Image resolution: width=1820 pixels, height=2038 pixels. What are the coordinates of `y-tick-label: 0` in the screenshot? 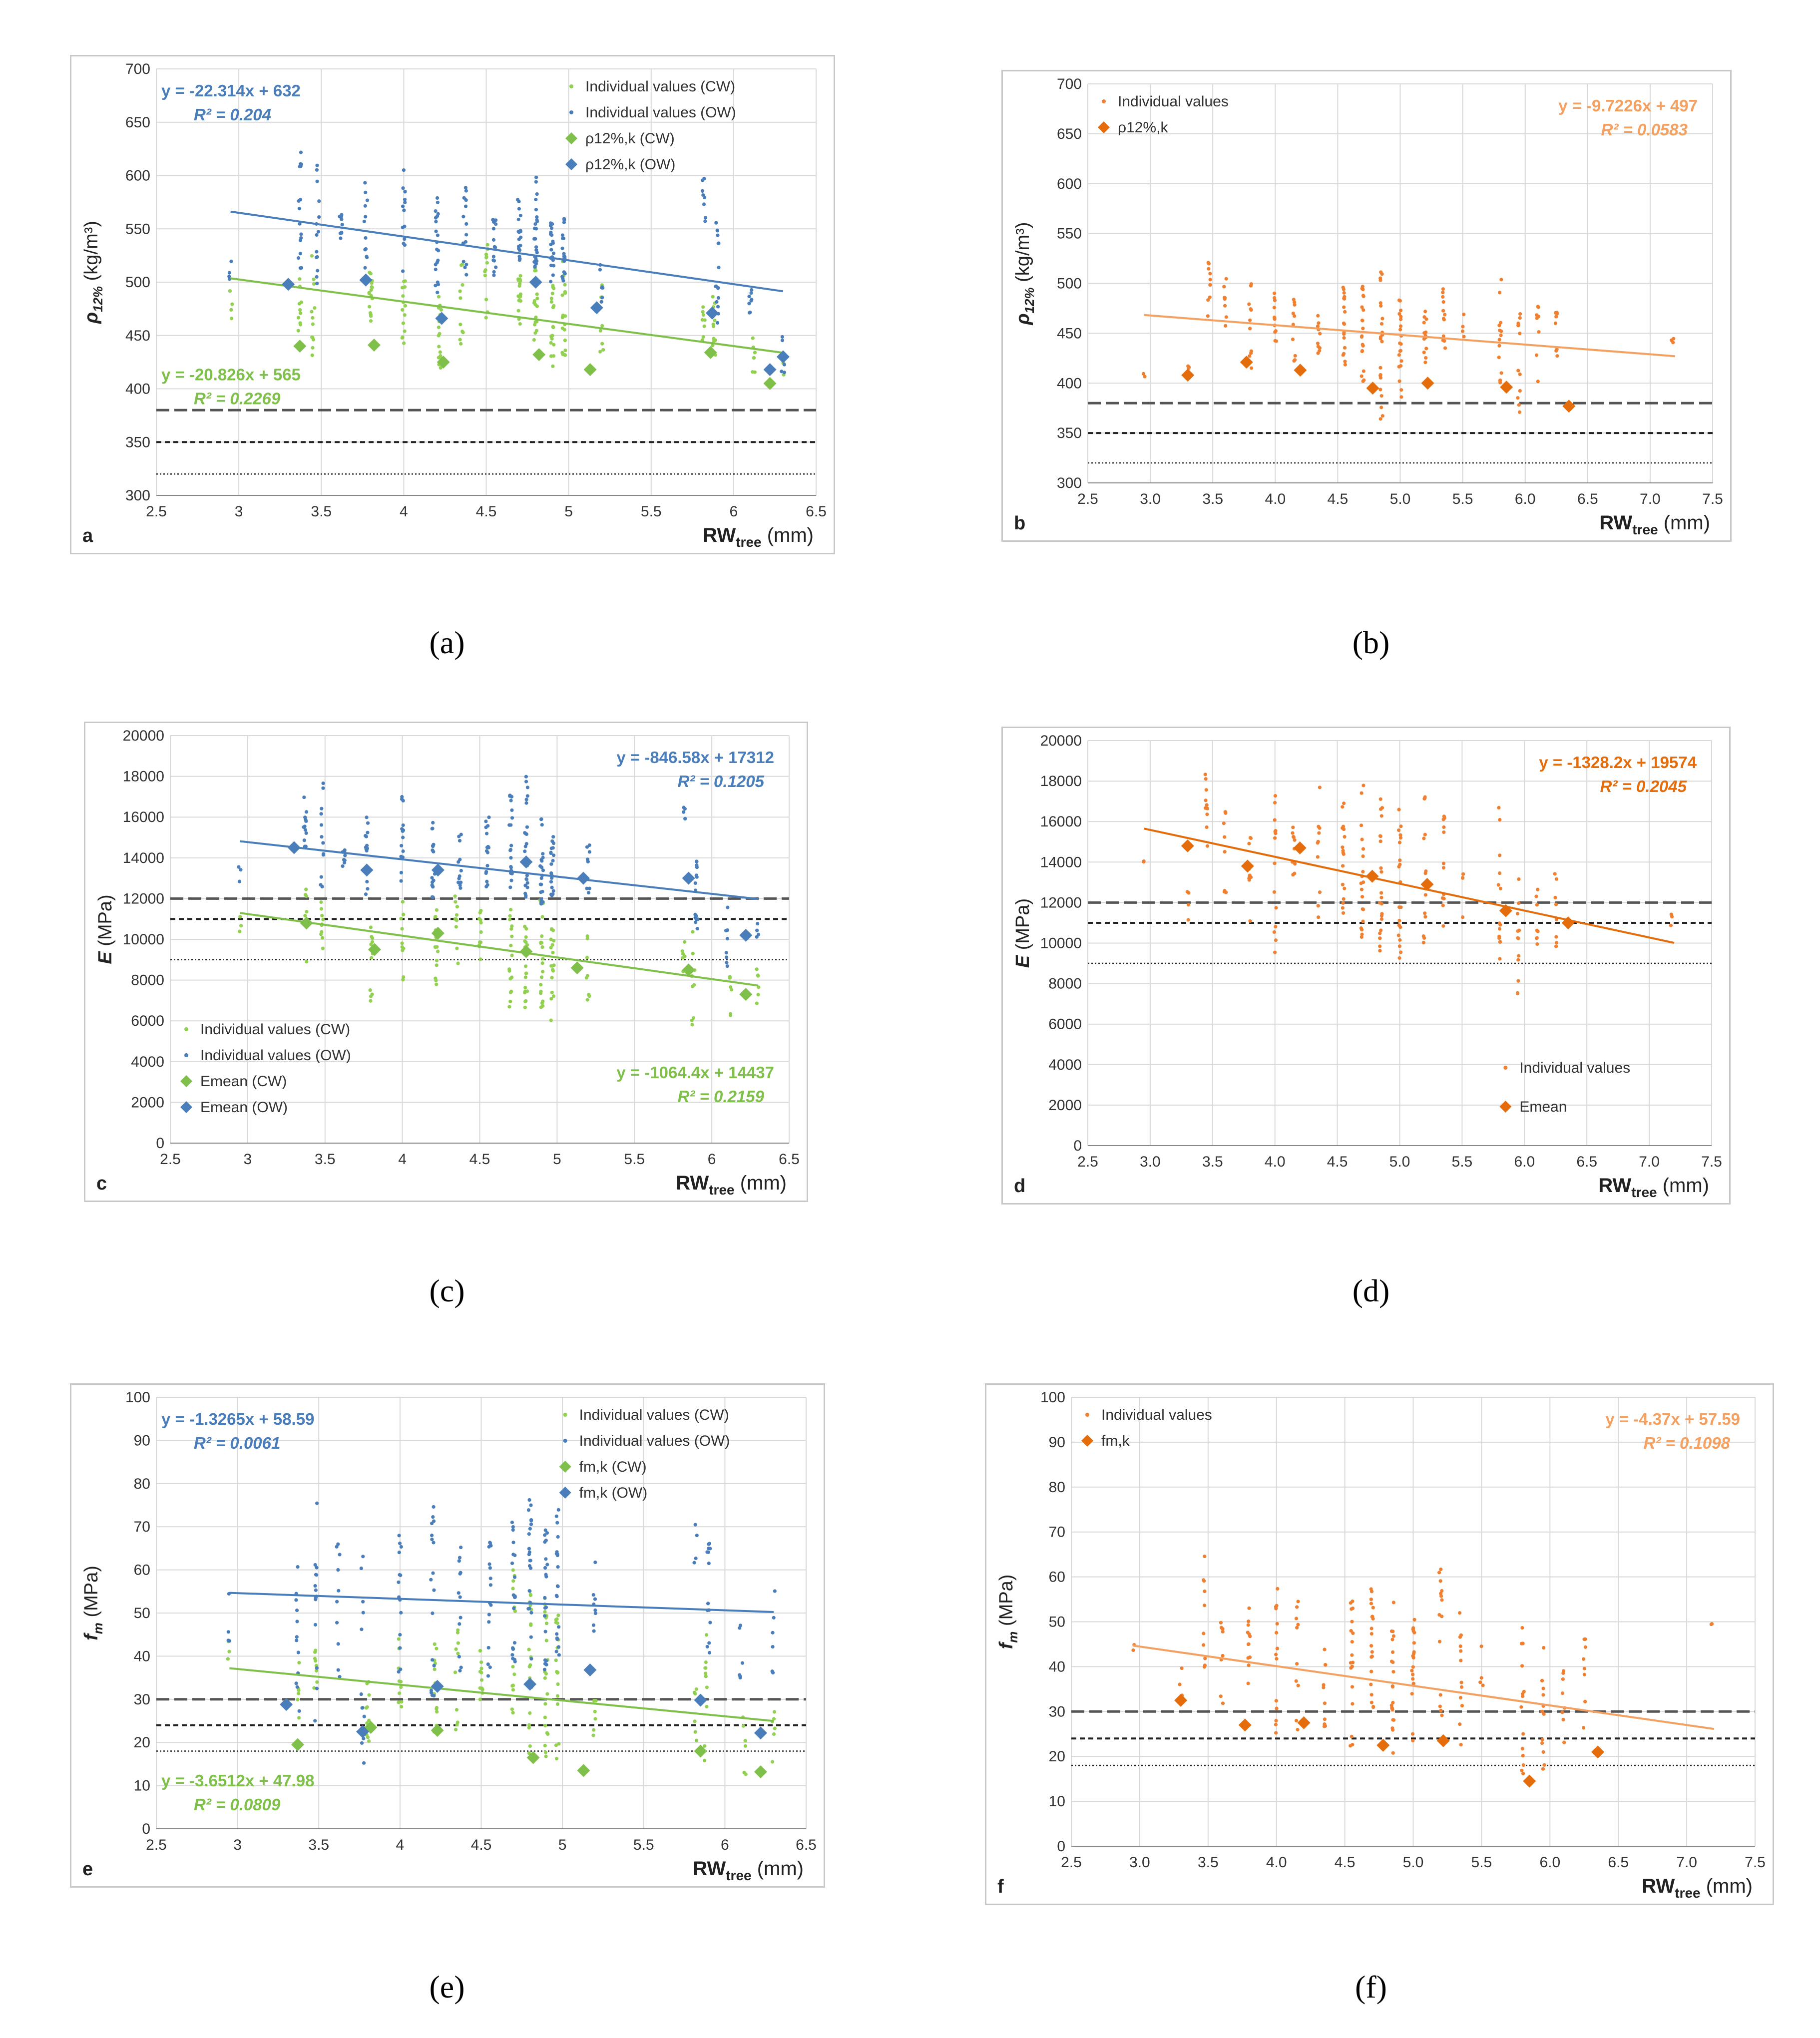 It's located at (1077, 1146).